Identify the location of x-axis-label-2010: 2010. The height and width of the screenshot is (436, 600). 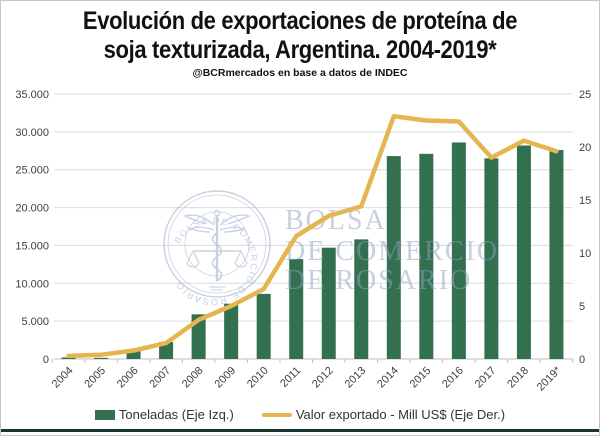
(258, 378).